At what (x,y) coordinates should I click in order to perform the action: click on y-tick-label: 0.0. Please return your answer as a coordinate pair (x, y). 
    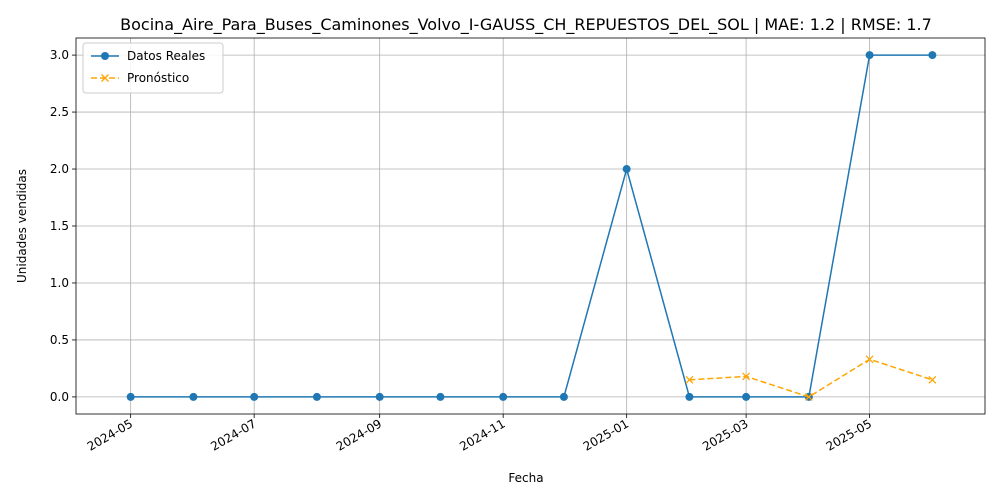
    Looking at the image, I should click on (59, 397).